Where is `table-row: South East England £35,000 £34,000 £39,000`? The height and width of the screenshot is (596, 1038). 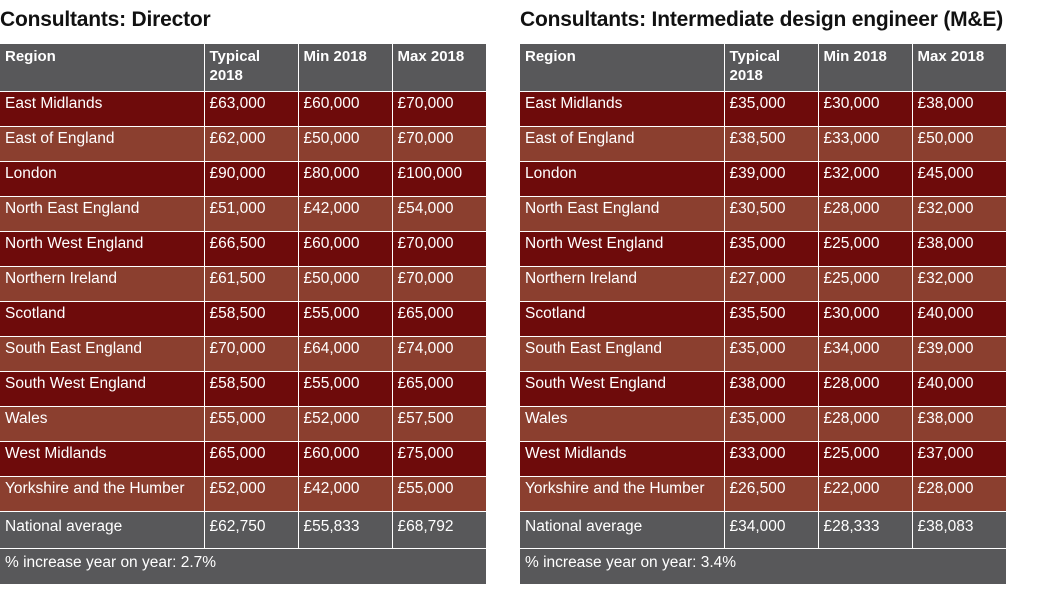
table-row: South East England £35,000 £34,000 £39,000 is located at coordinates (763, 354).